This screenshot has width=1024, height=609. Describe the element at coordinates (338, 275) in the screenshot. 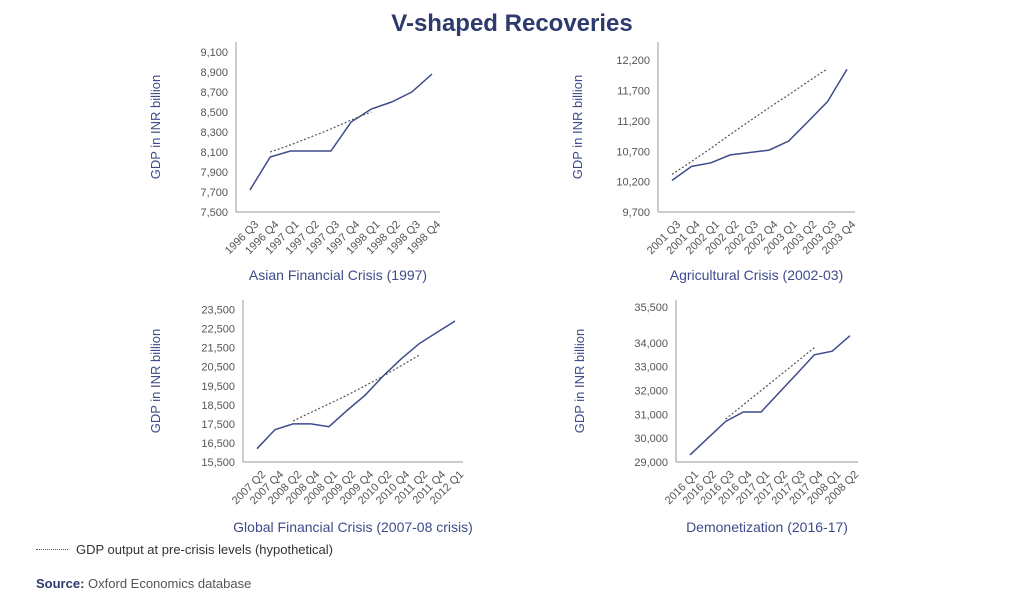

I see `chart-title: Asian Financial Crisis (1997)` at that location.